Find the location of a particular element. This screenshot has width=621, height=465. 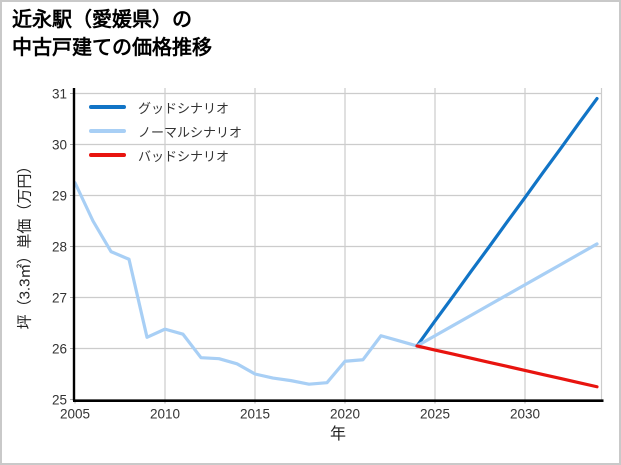

legend-line-normal-icon is located at coordinates (107, 131).